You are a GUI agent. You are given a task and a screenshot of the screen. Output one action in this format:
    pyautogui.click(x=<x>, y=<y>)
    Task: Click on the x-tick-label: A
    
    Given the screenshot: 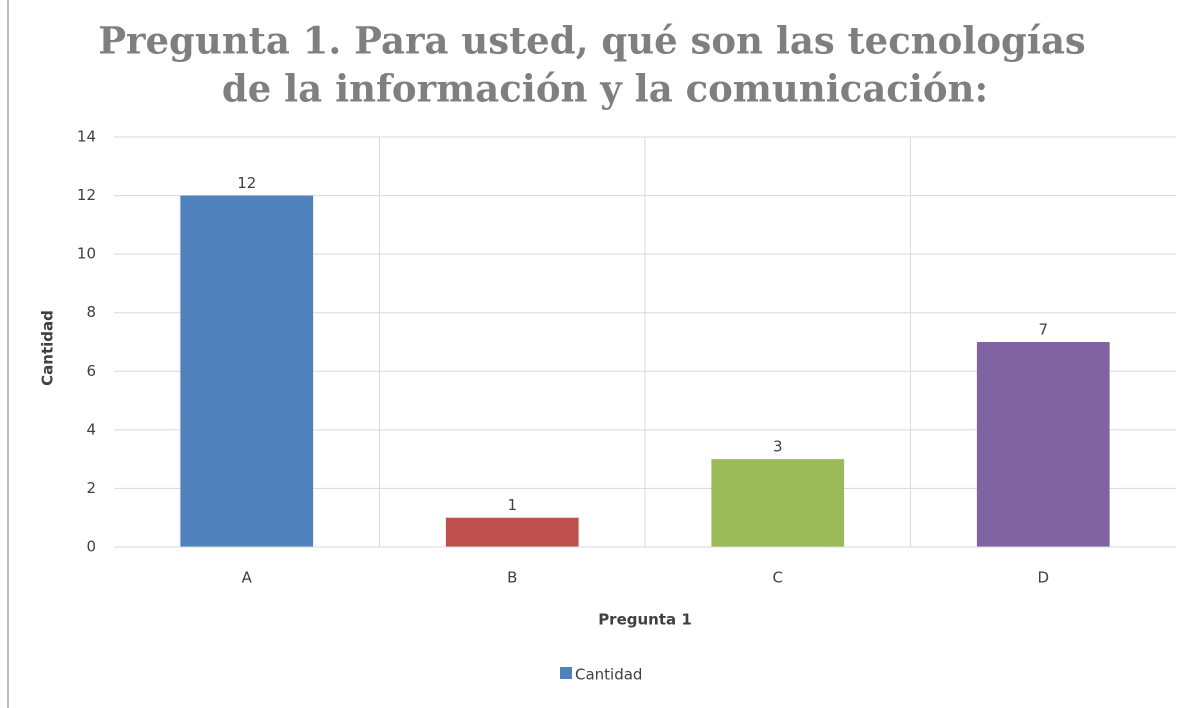 What is the action you would take?
    pyautogui.click(x=247, y=578)
    